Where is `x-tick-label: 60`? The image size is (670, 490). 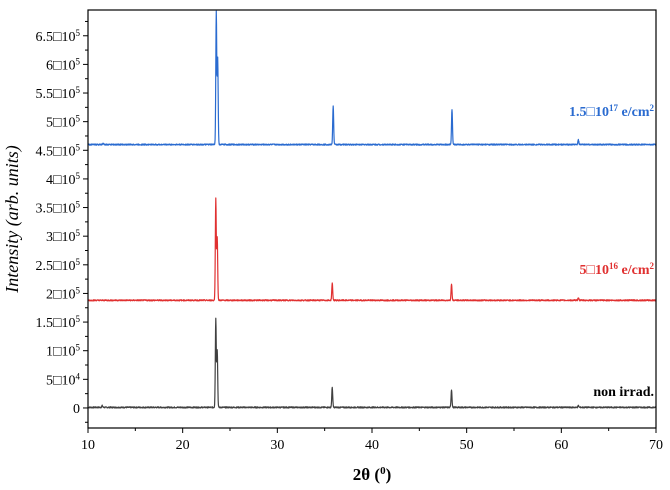
x-tick-label: 60 is located at coordinates (561, 445).